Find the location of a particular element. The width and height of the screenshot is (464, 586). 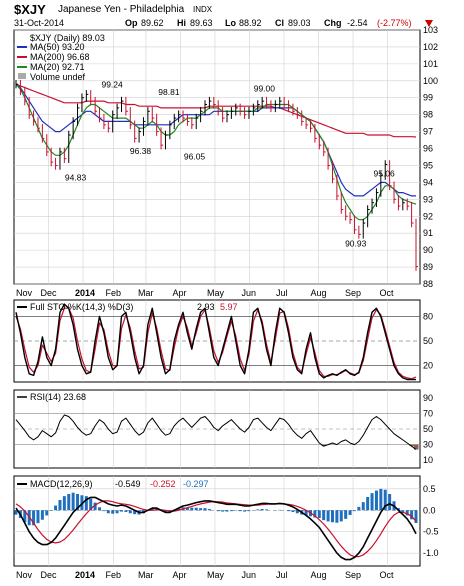

lo-value: 88.92 is located at coordinates (250, 23).